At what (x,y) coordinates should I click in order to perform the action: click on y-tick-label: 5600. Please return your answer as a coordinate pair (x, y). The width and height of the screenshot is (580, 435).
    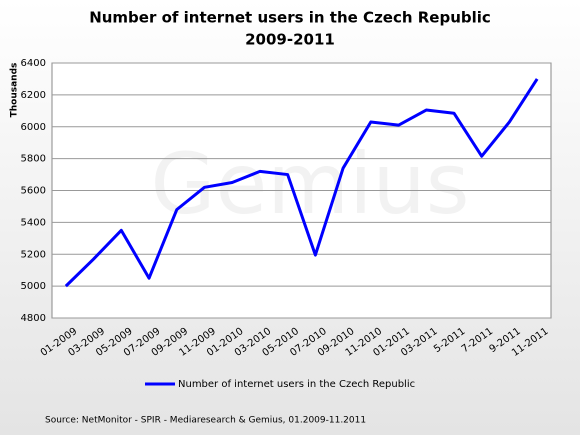
    Looking at the image, I should click on (33, 191).